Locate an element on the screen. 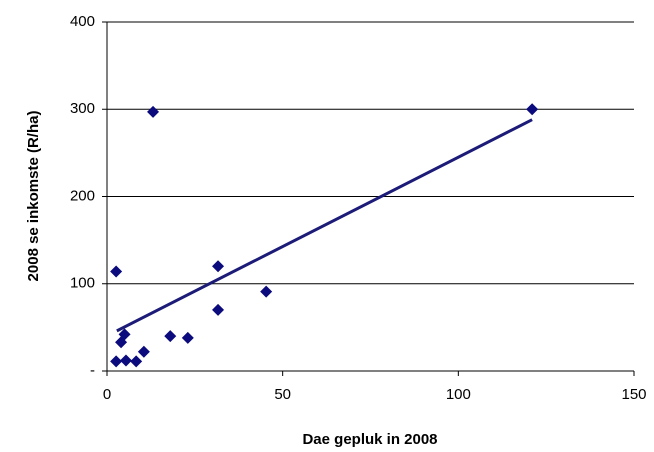  x-axis-title: Dae gepluk in 2008 is located at coordinates (369, 439).